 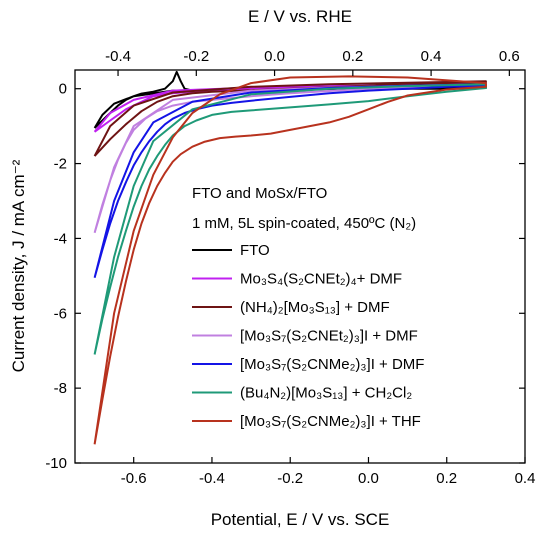 I want to click on top-tick-label: 0.6, so click(x=509, y=56).